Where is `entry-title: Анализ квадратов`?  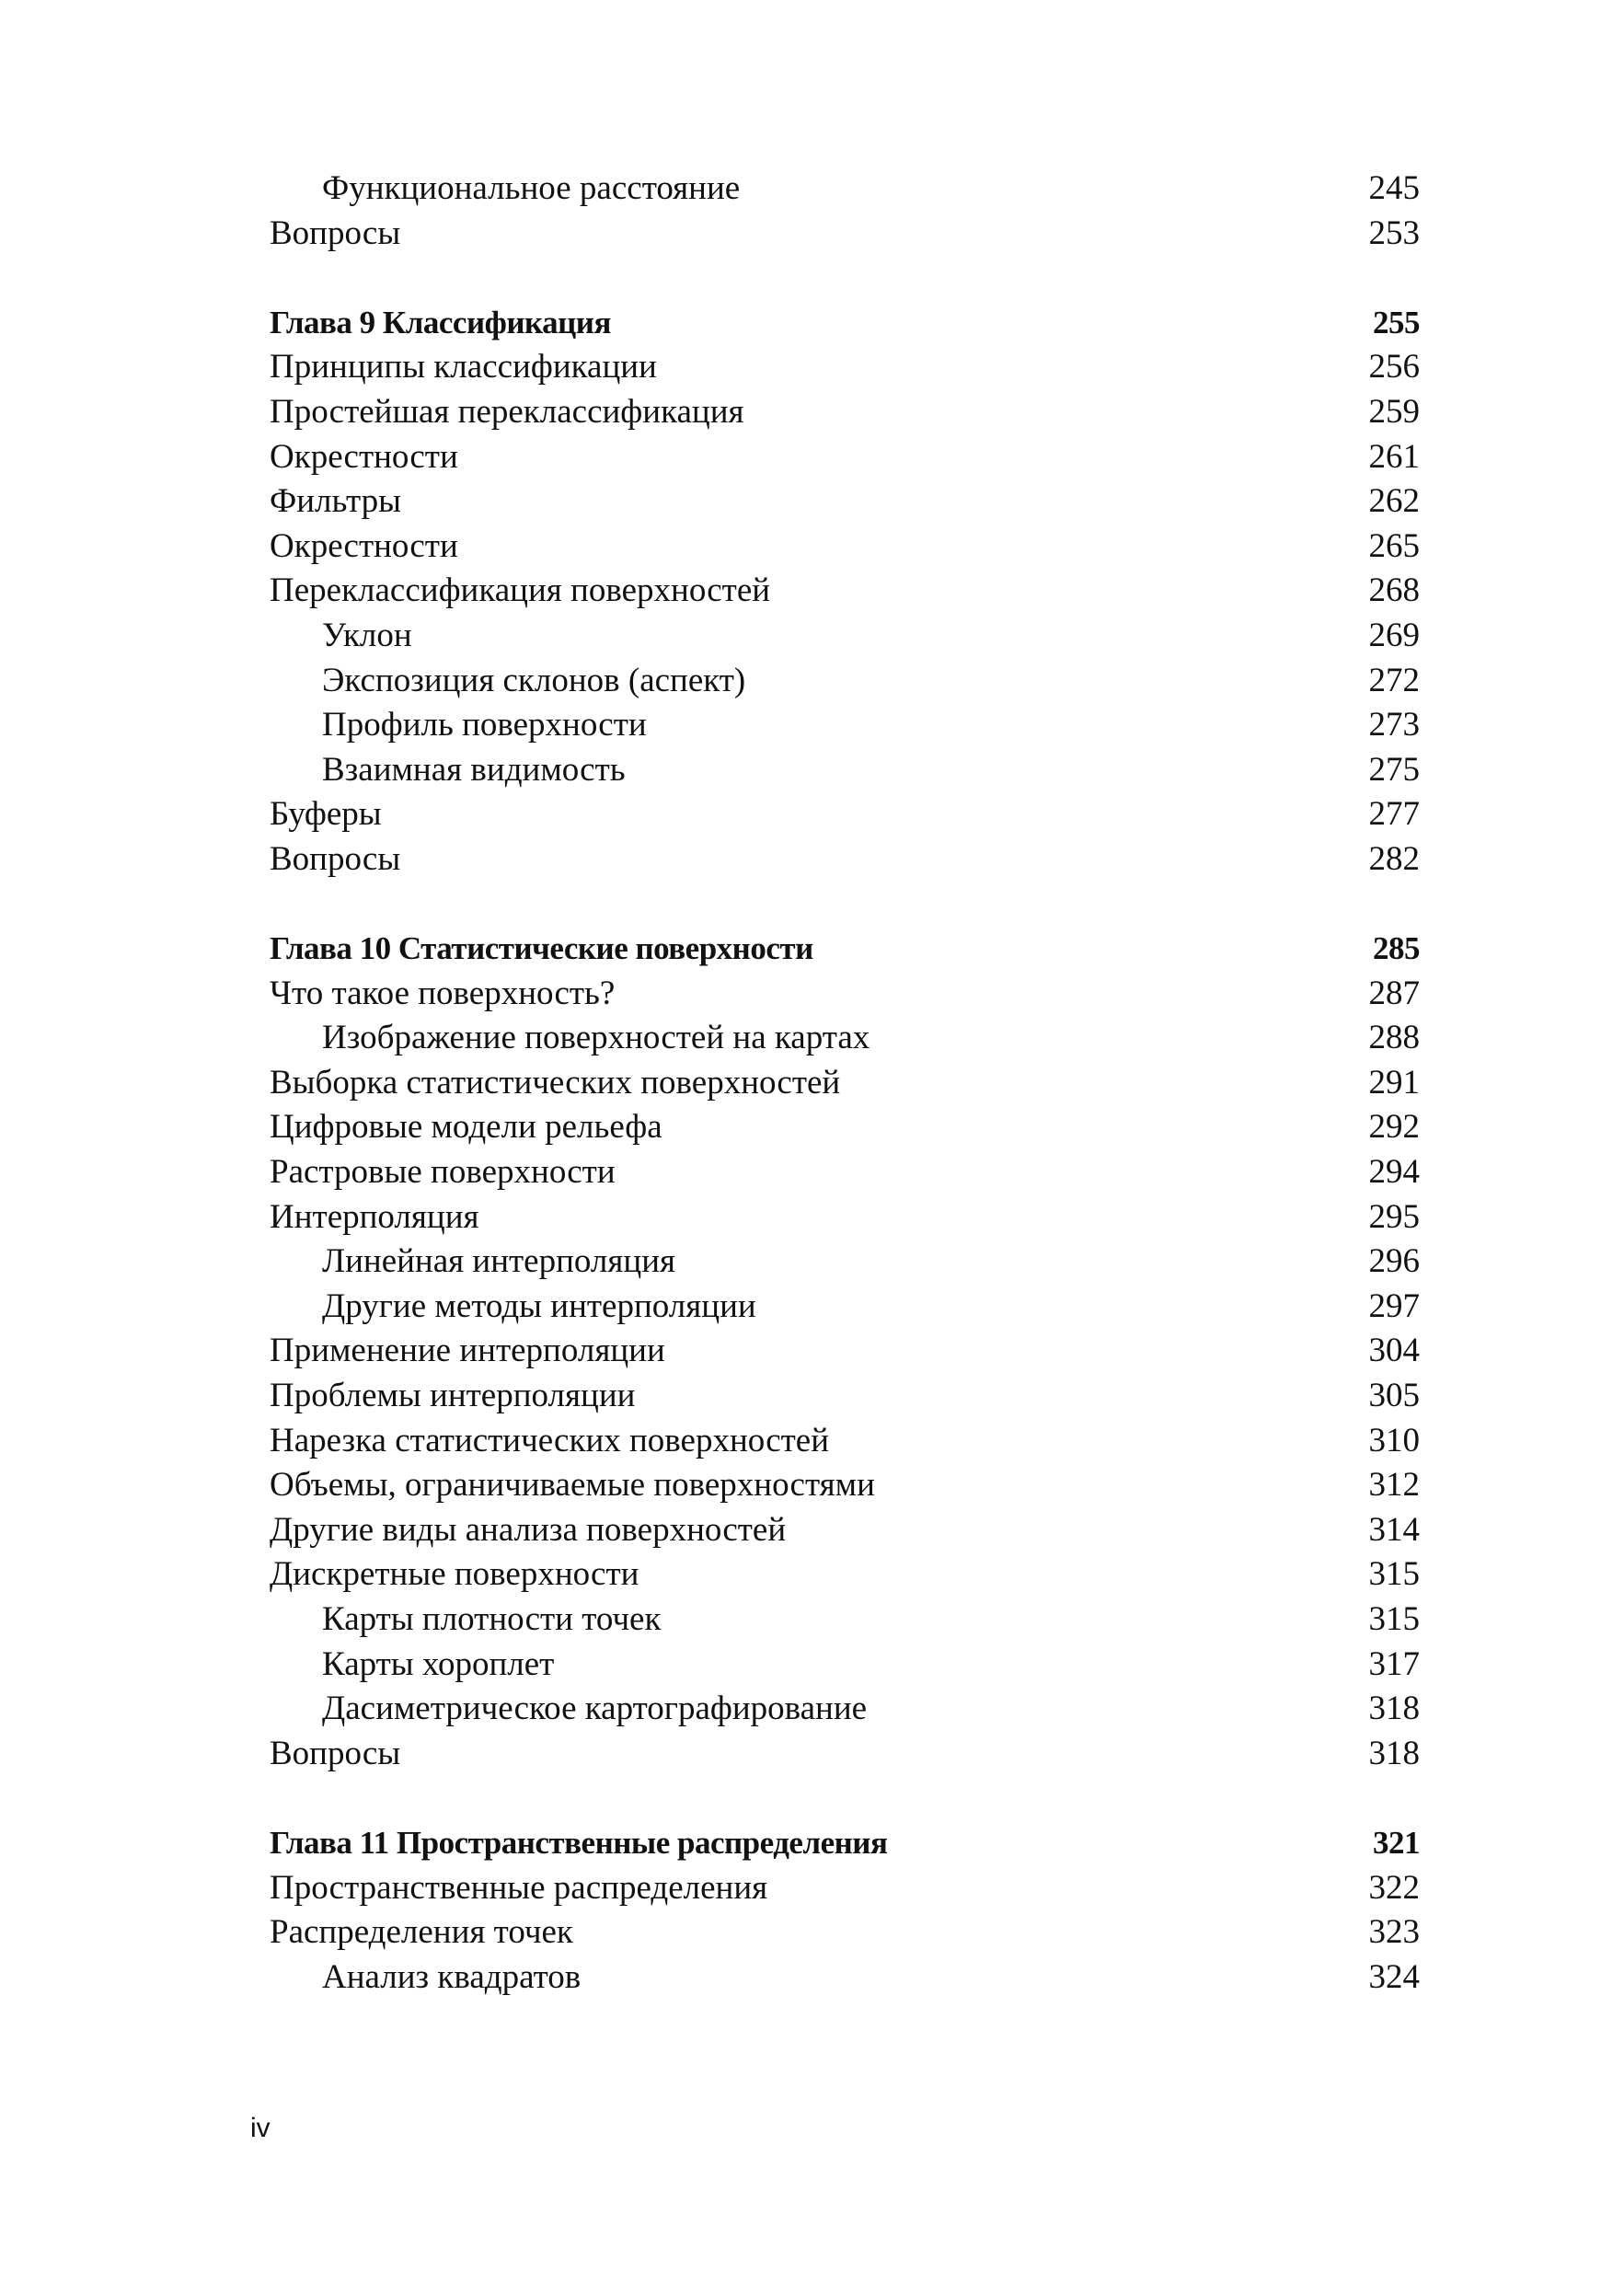 entry-title: Анализ квадратов is located at coordinates (452, 1976).